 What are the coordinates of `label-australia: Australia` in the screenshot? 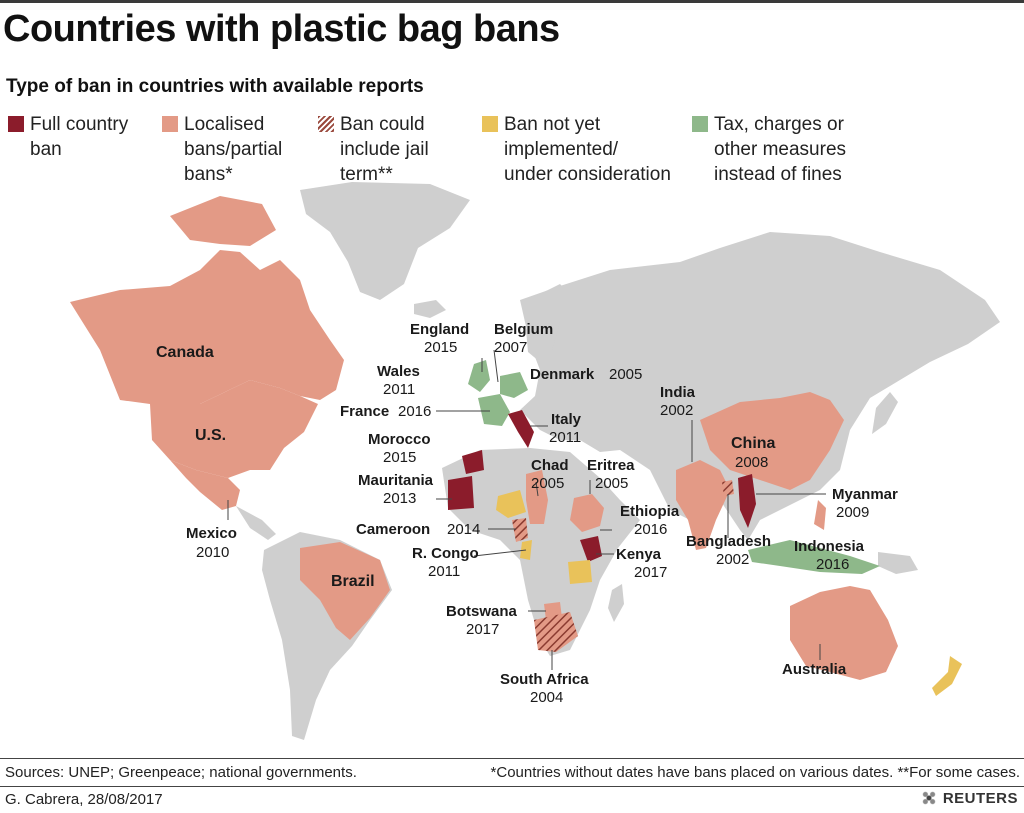 It's located at (814, 669).